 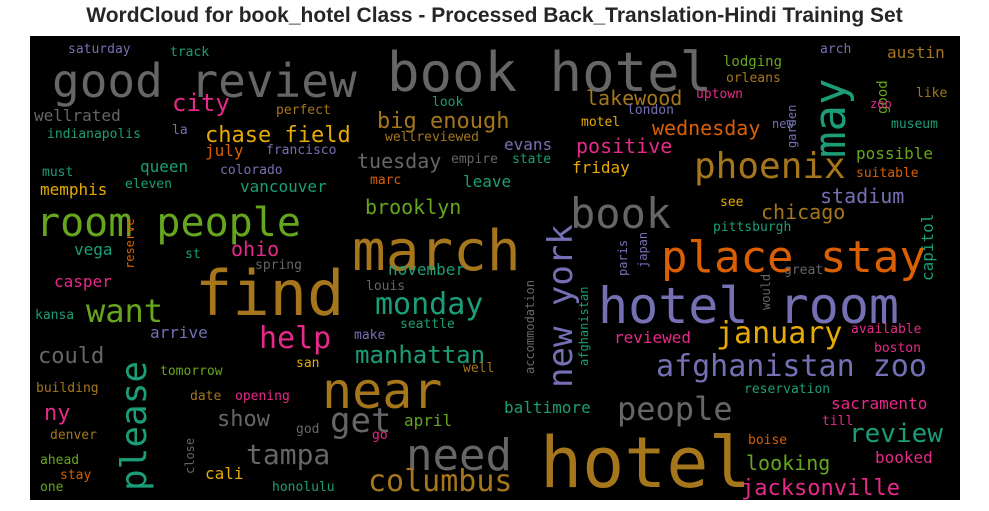 I want to click on word-empire: empire, so click(x=474, y=159).